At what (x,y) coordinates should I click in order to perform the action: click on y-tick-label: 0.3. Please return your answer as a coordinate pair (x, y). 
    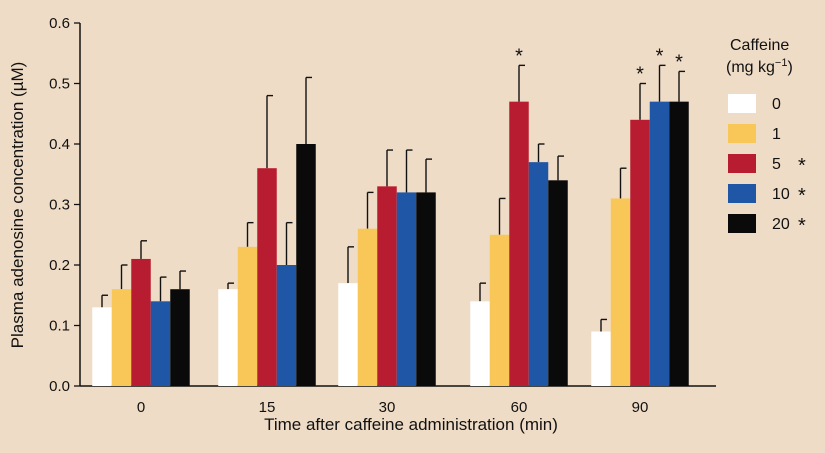
    Looking at the image, I should click on (59, 205).